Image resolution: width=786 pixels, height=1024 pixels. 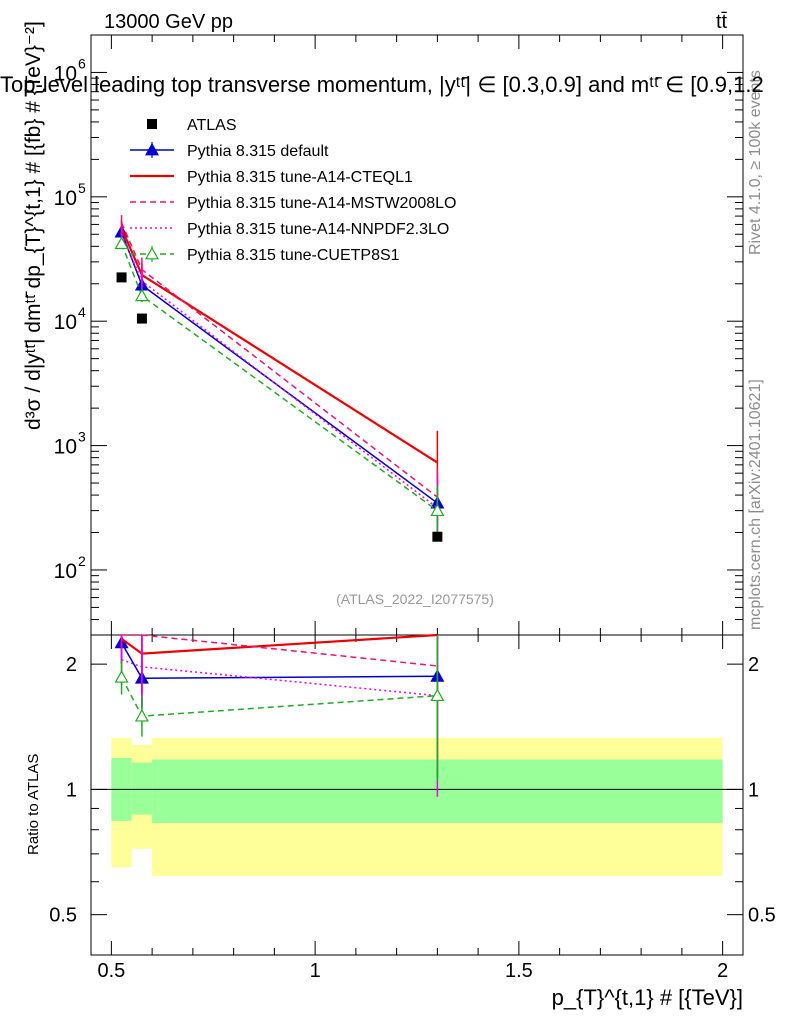 I want to click on legend-label: Pythia 8.315 tune-CUETP8S1, so click(x=293, y=255).